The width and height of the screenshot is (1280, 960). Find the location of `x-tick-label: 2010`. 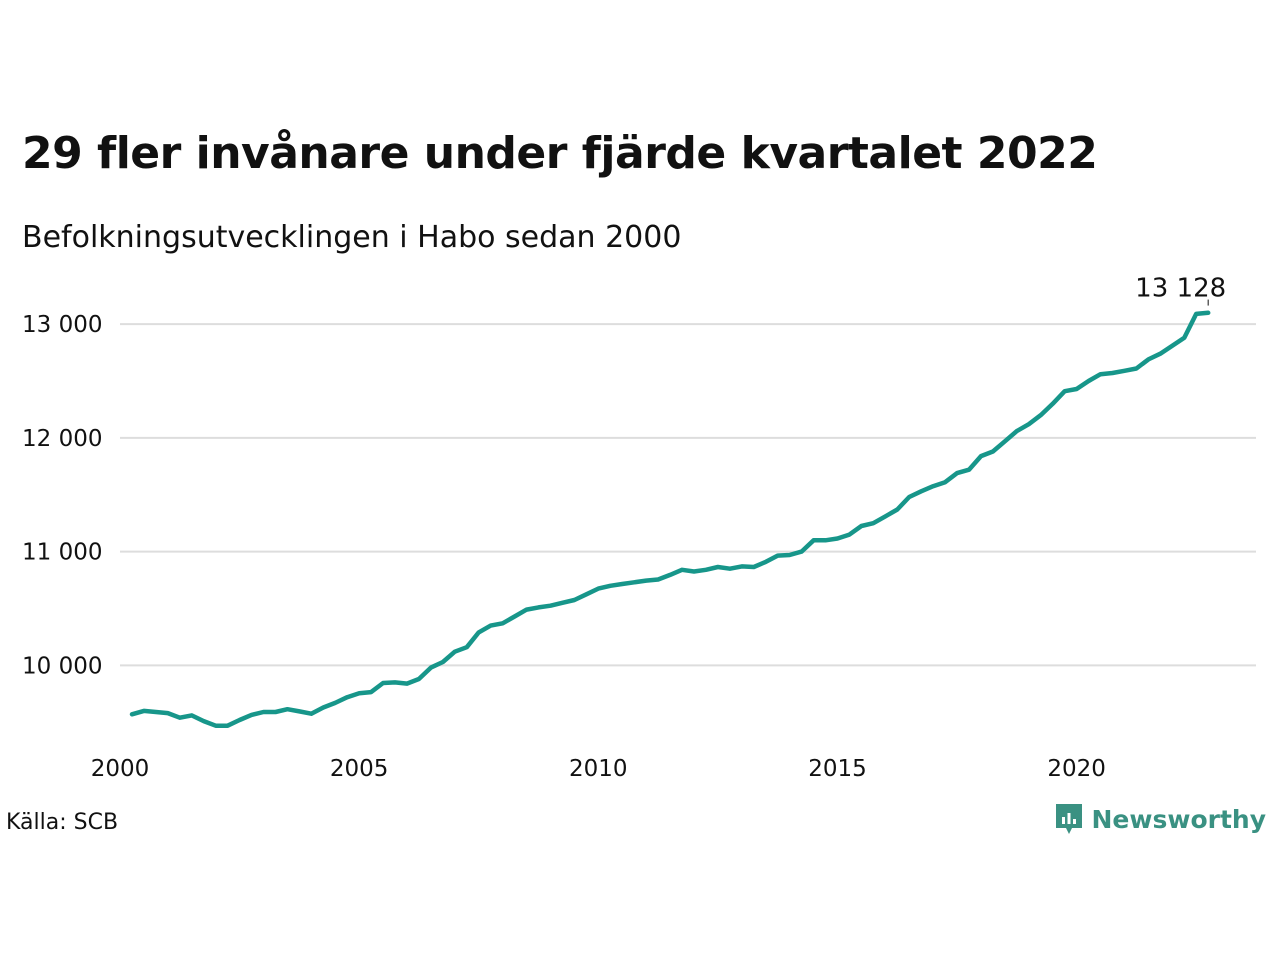

x-tick-label: 2010 is located at coordinates (598, 769).